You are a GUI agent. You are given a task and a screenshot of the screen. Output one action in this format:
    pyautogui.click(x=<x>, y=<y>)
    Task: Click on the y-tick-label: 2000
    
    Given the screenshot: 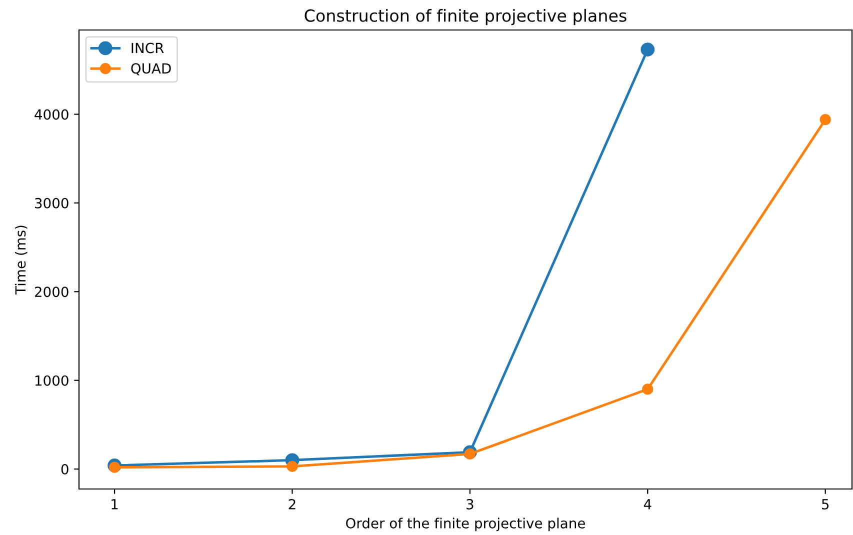 What is the action you would take?
    pyautogui.click(x=51, y=292)
    